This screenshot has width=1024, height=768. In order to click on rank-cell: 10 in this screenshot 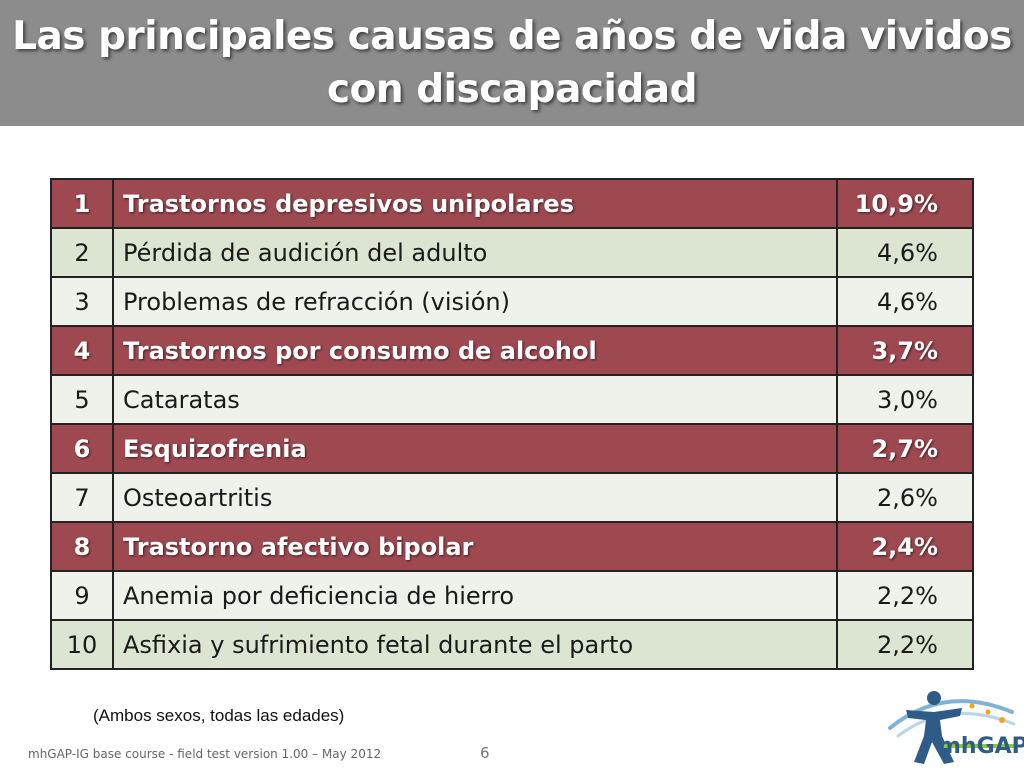, I will do `click(82, 644)`.